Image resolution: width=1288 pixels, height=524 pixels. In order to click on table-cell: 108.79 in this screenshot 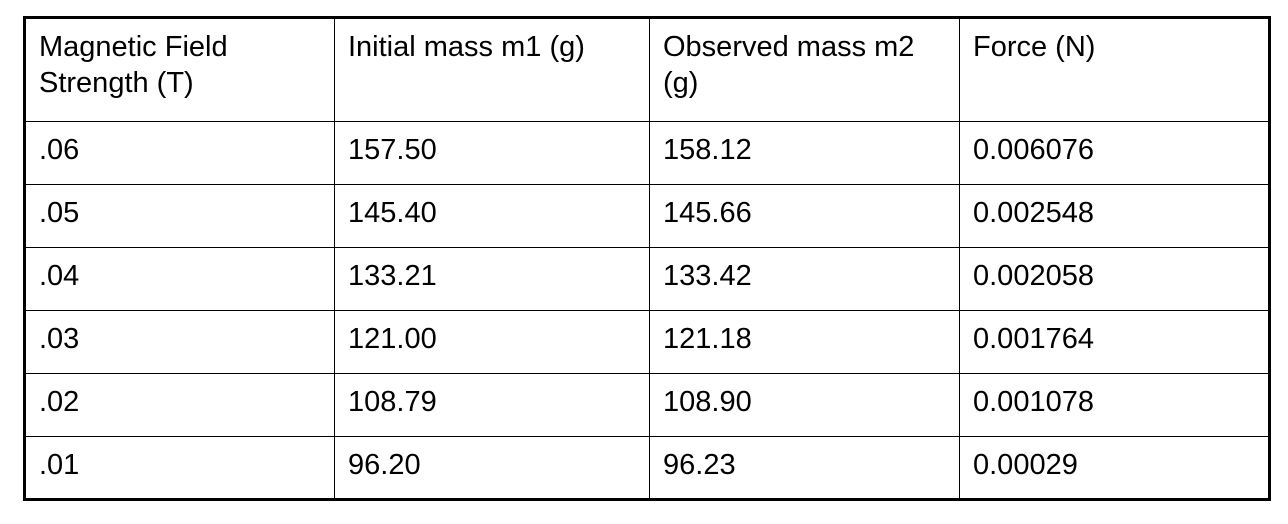, I will do `click(492, 405)`.